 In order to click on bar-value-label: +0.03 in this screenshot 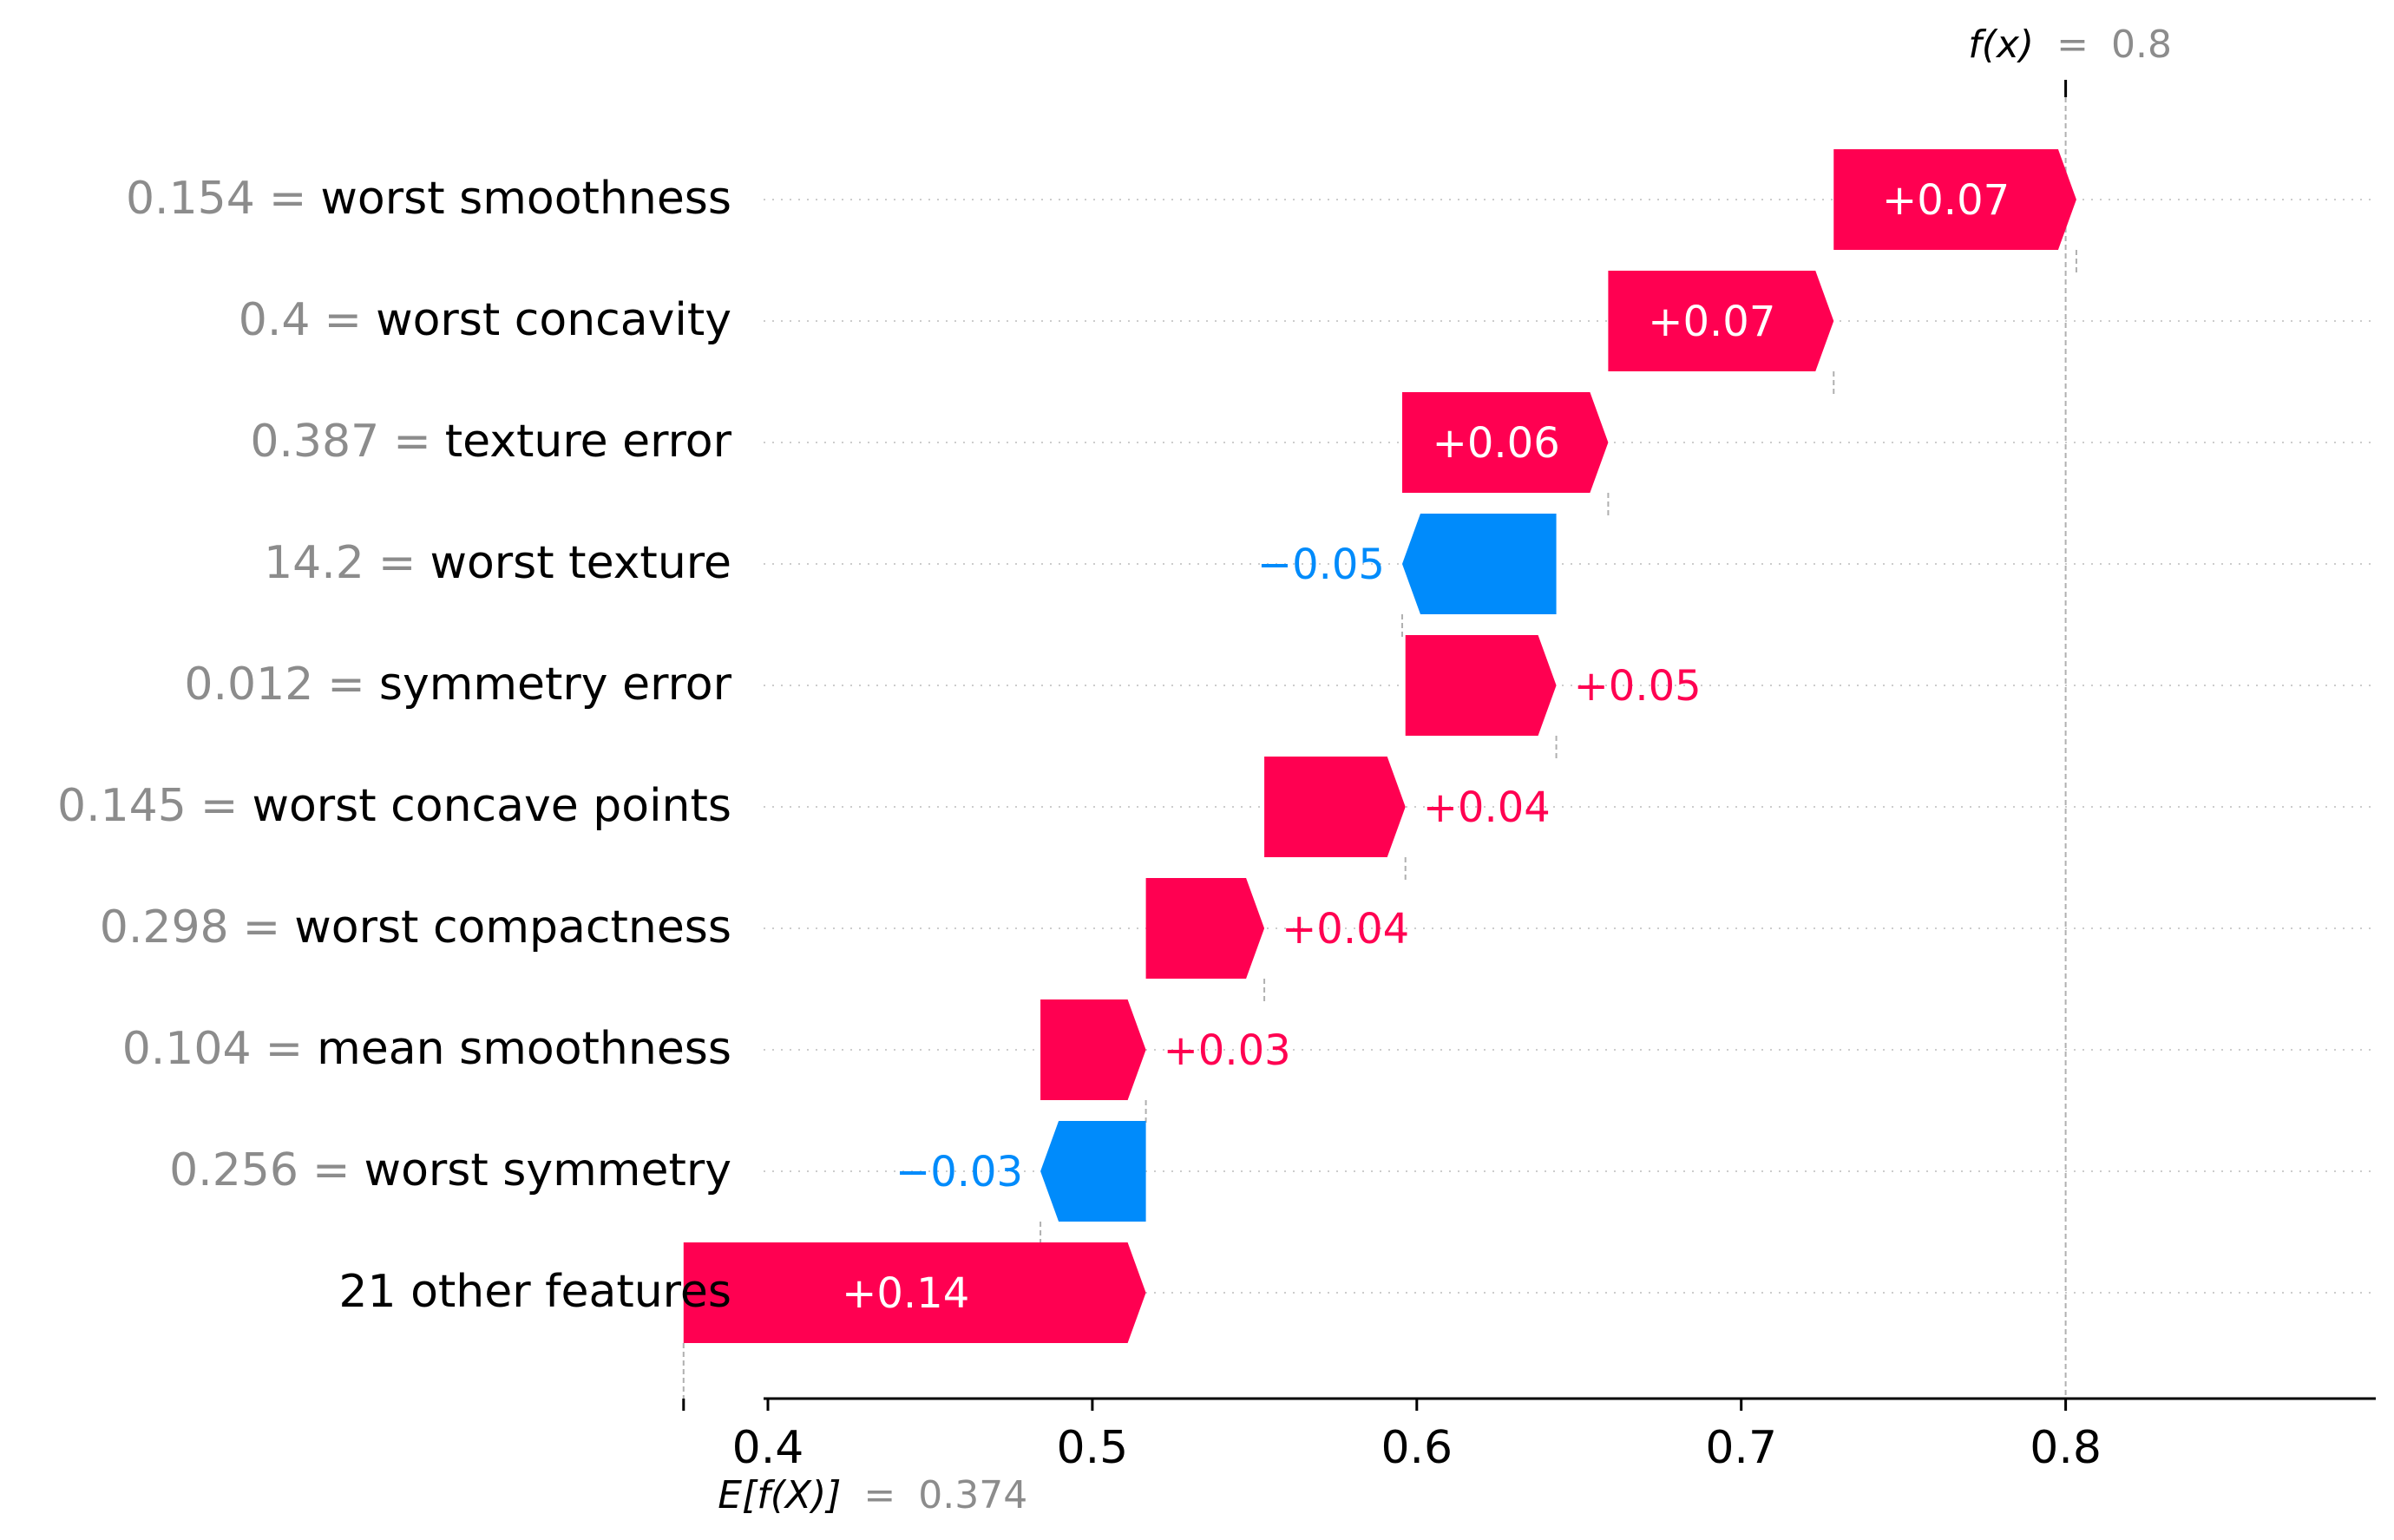, I will do `click(1228, 1050)`.